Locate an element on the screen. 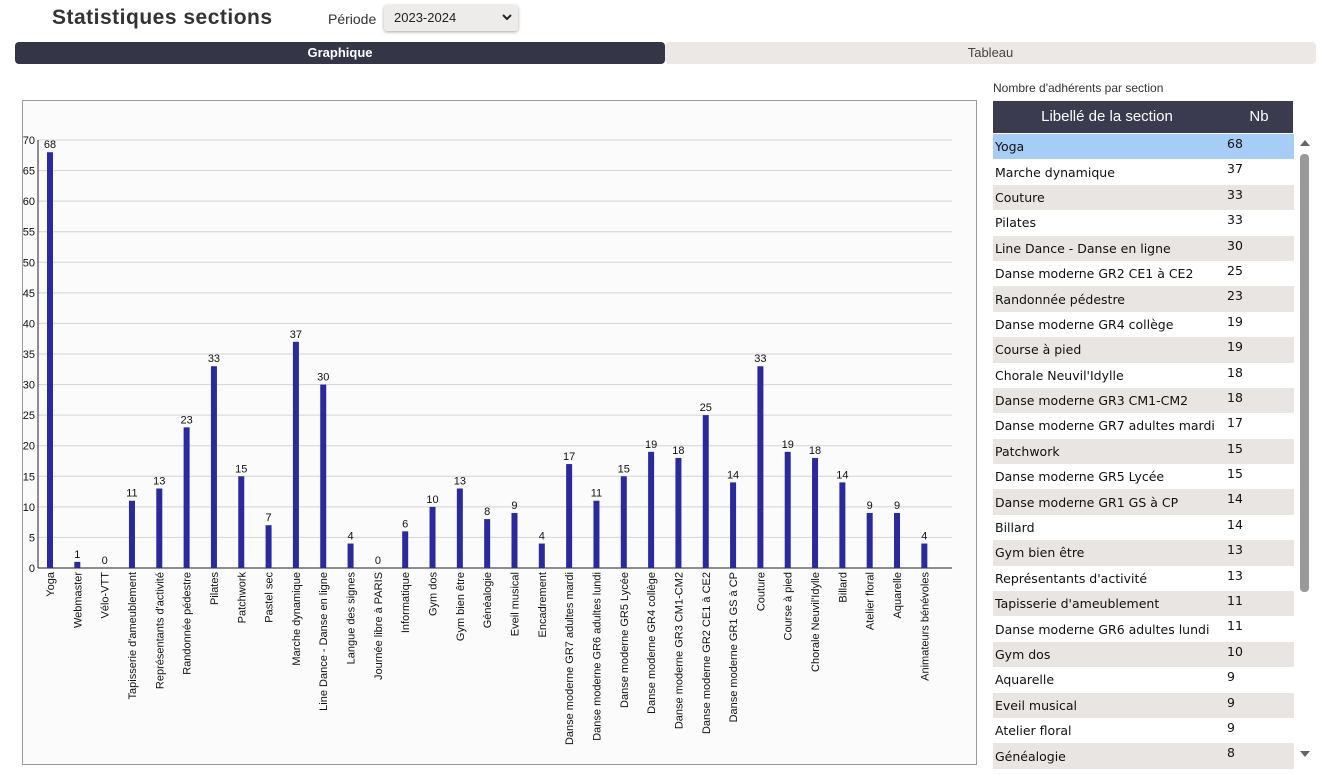 This screenshot has height=774, width=1326. section-label: Gym dos is located at coordinates (1023, 654).